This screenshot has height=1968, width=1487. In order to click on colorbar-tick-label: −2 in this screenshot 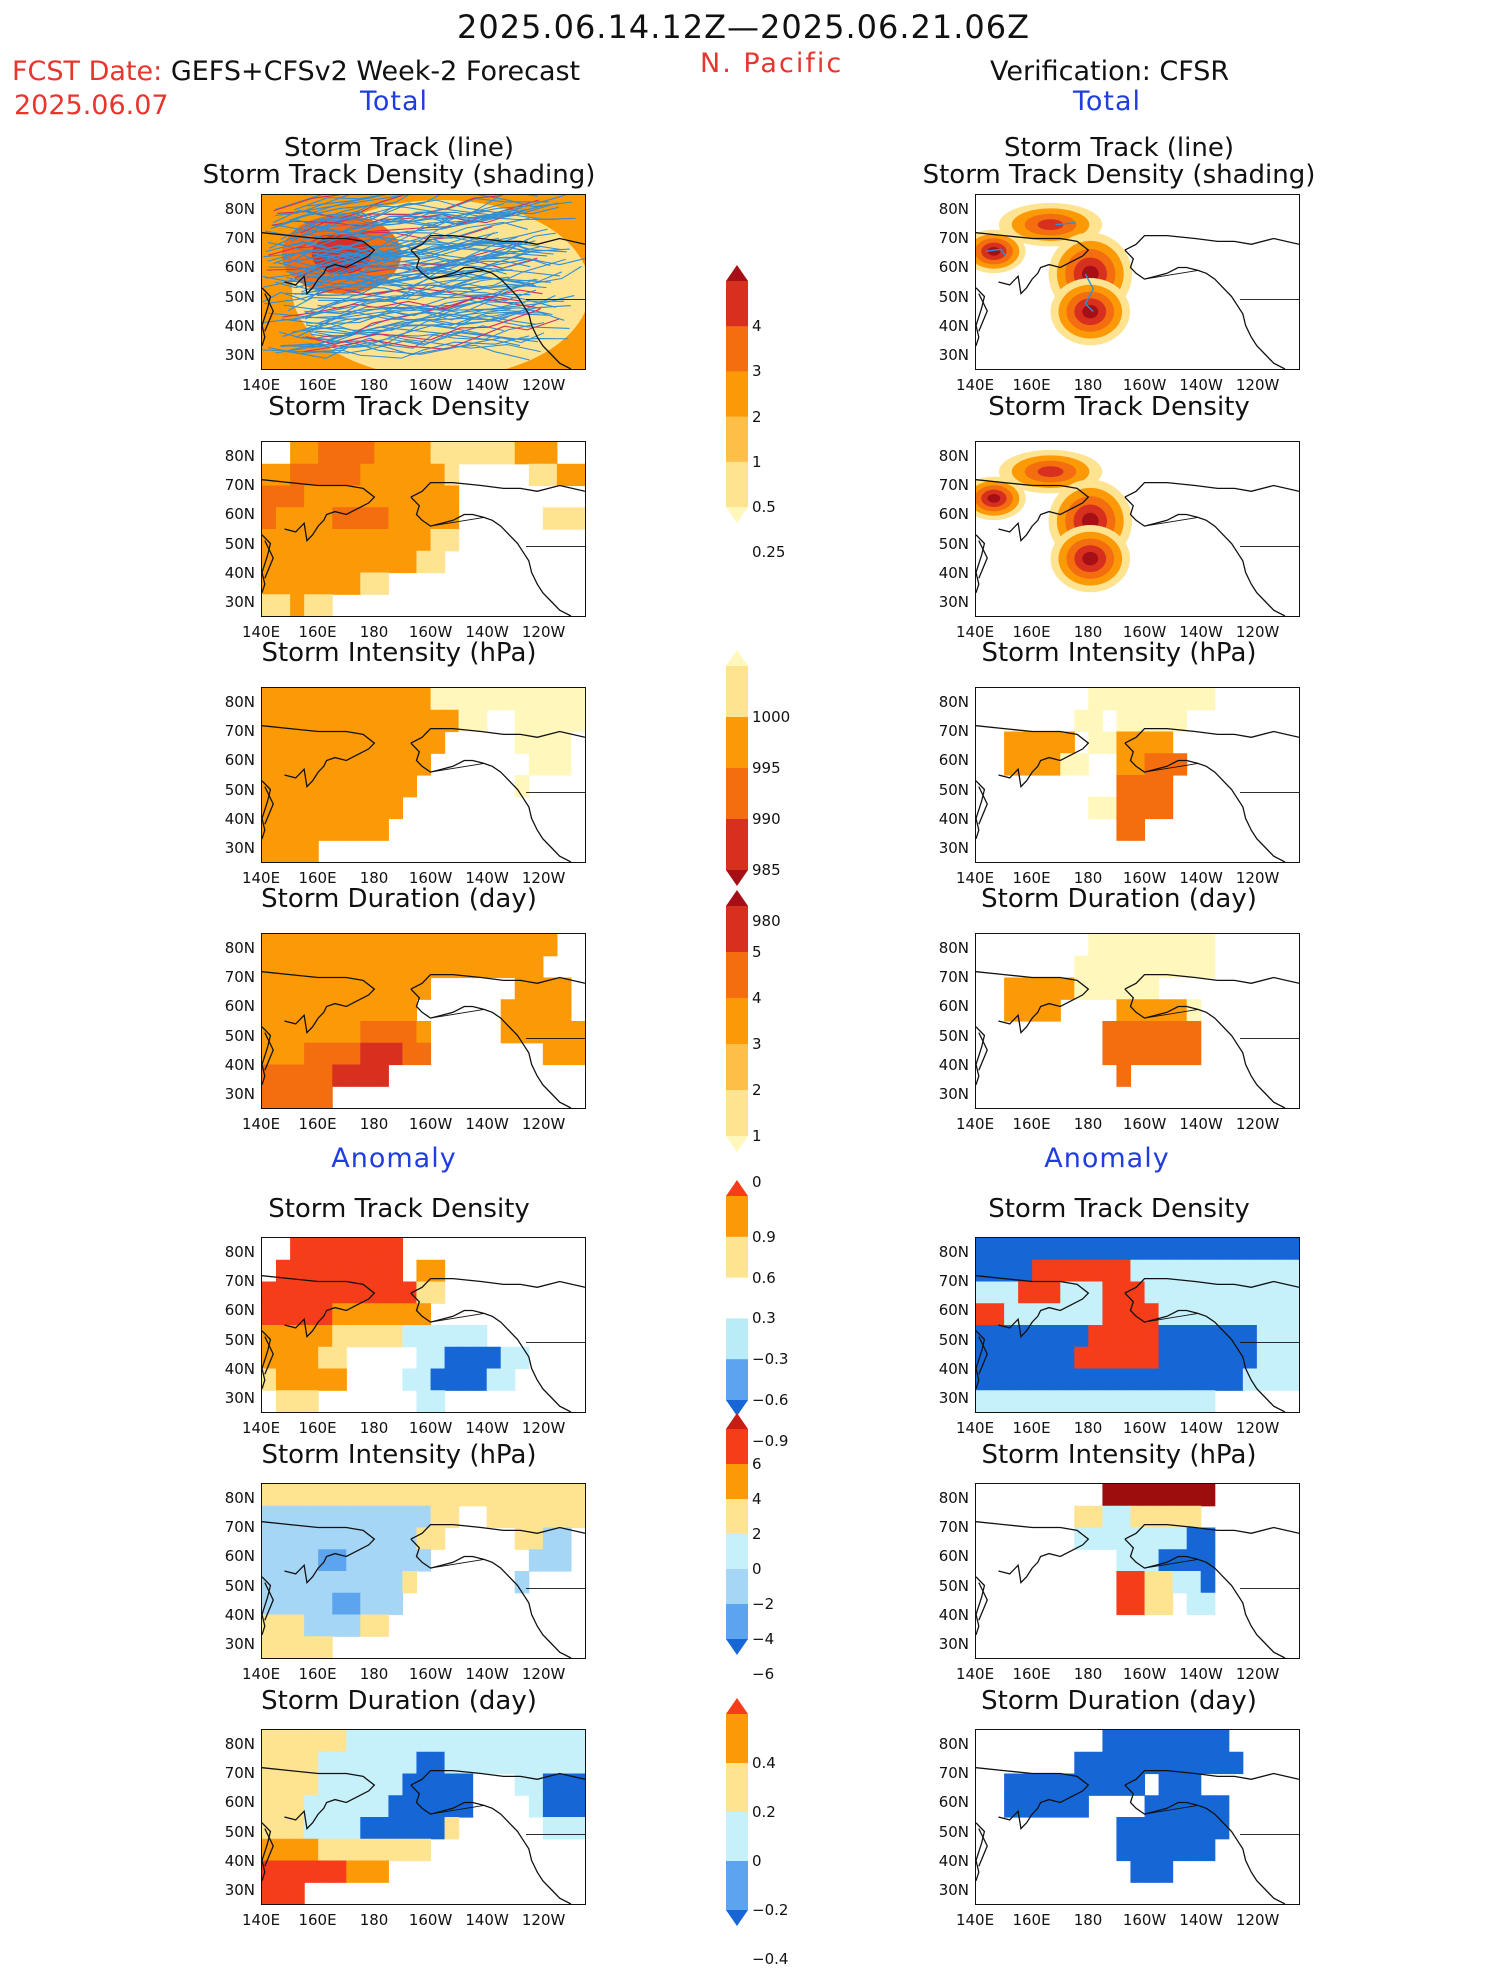, I will do `click(763, 1604)`.